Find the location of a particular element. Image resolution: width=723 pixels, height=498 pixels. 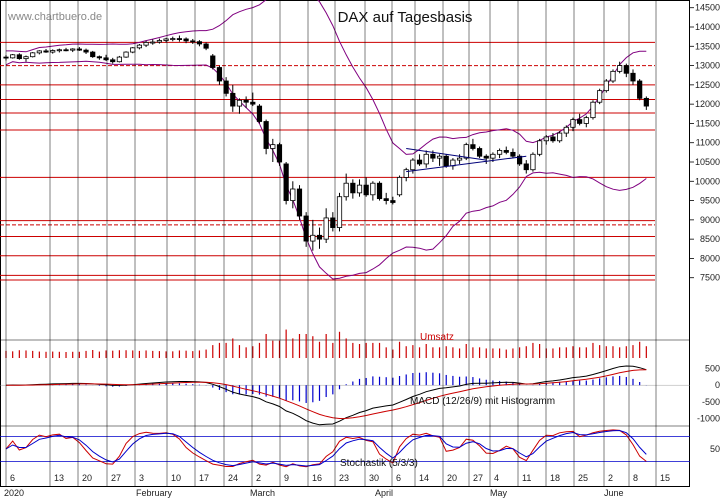

day-tick-label: 18 is located at coordinates (555, 478).